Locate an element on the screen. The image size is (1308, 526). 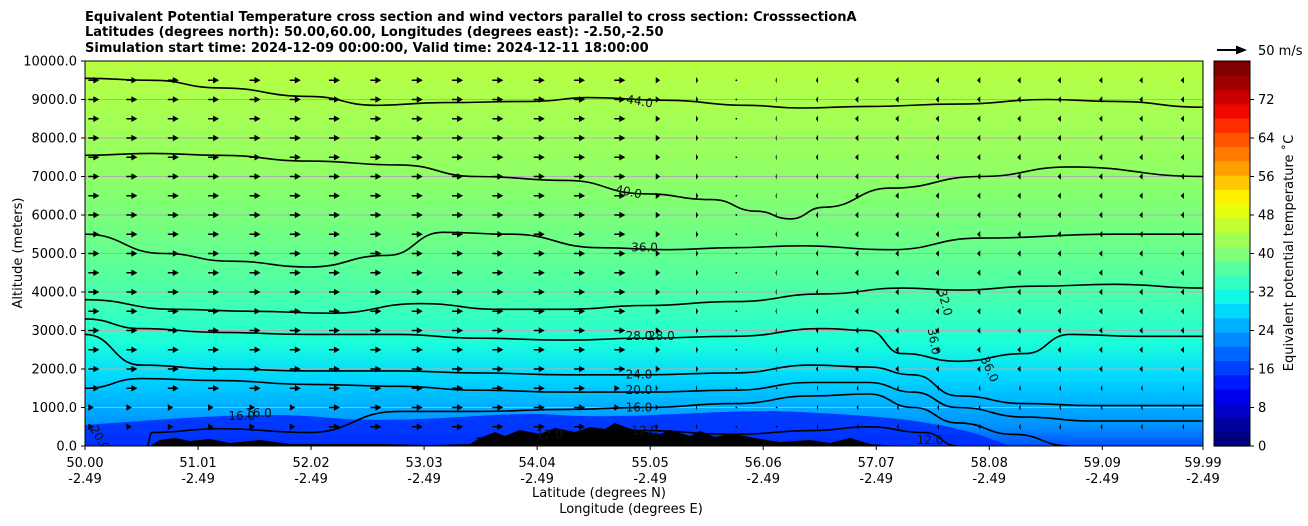
contour-44.0 is located at coordinates (644, 93).